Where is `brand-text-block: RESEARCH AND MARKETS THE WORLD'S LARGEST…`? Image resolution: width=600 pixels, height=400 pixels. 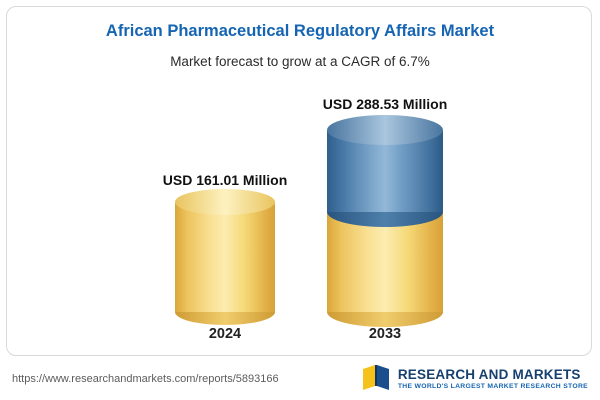
brand-text-block: RESEARCH AND MARKETS THE WORLD'S LARGEST… is located at coordinates (493, 378).